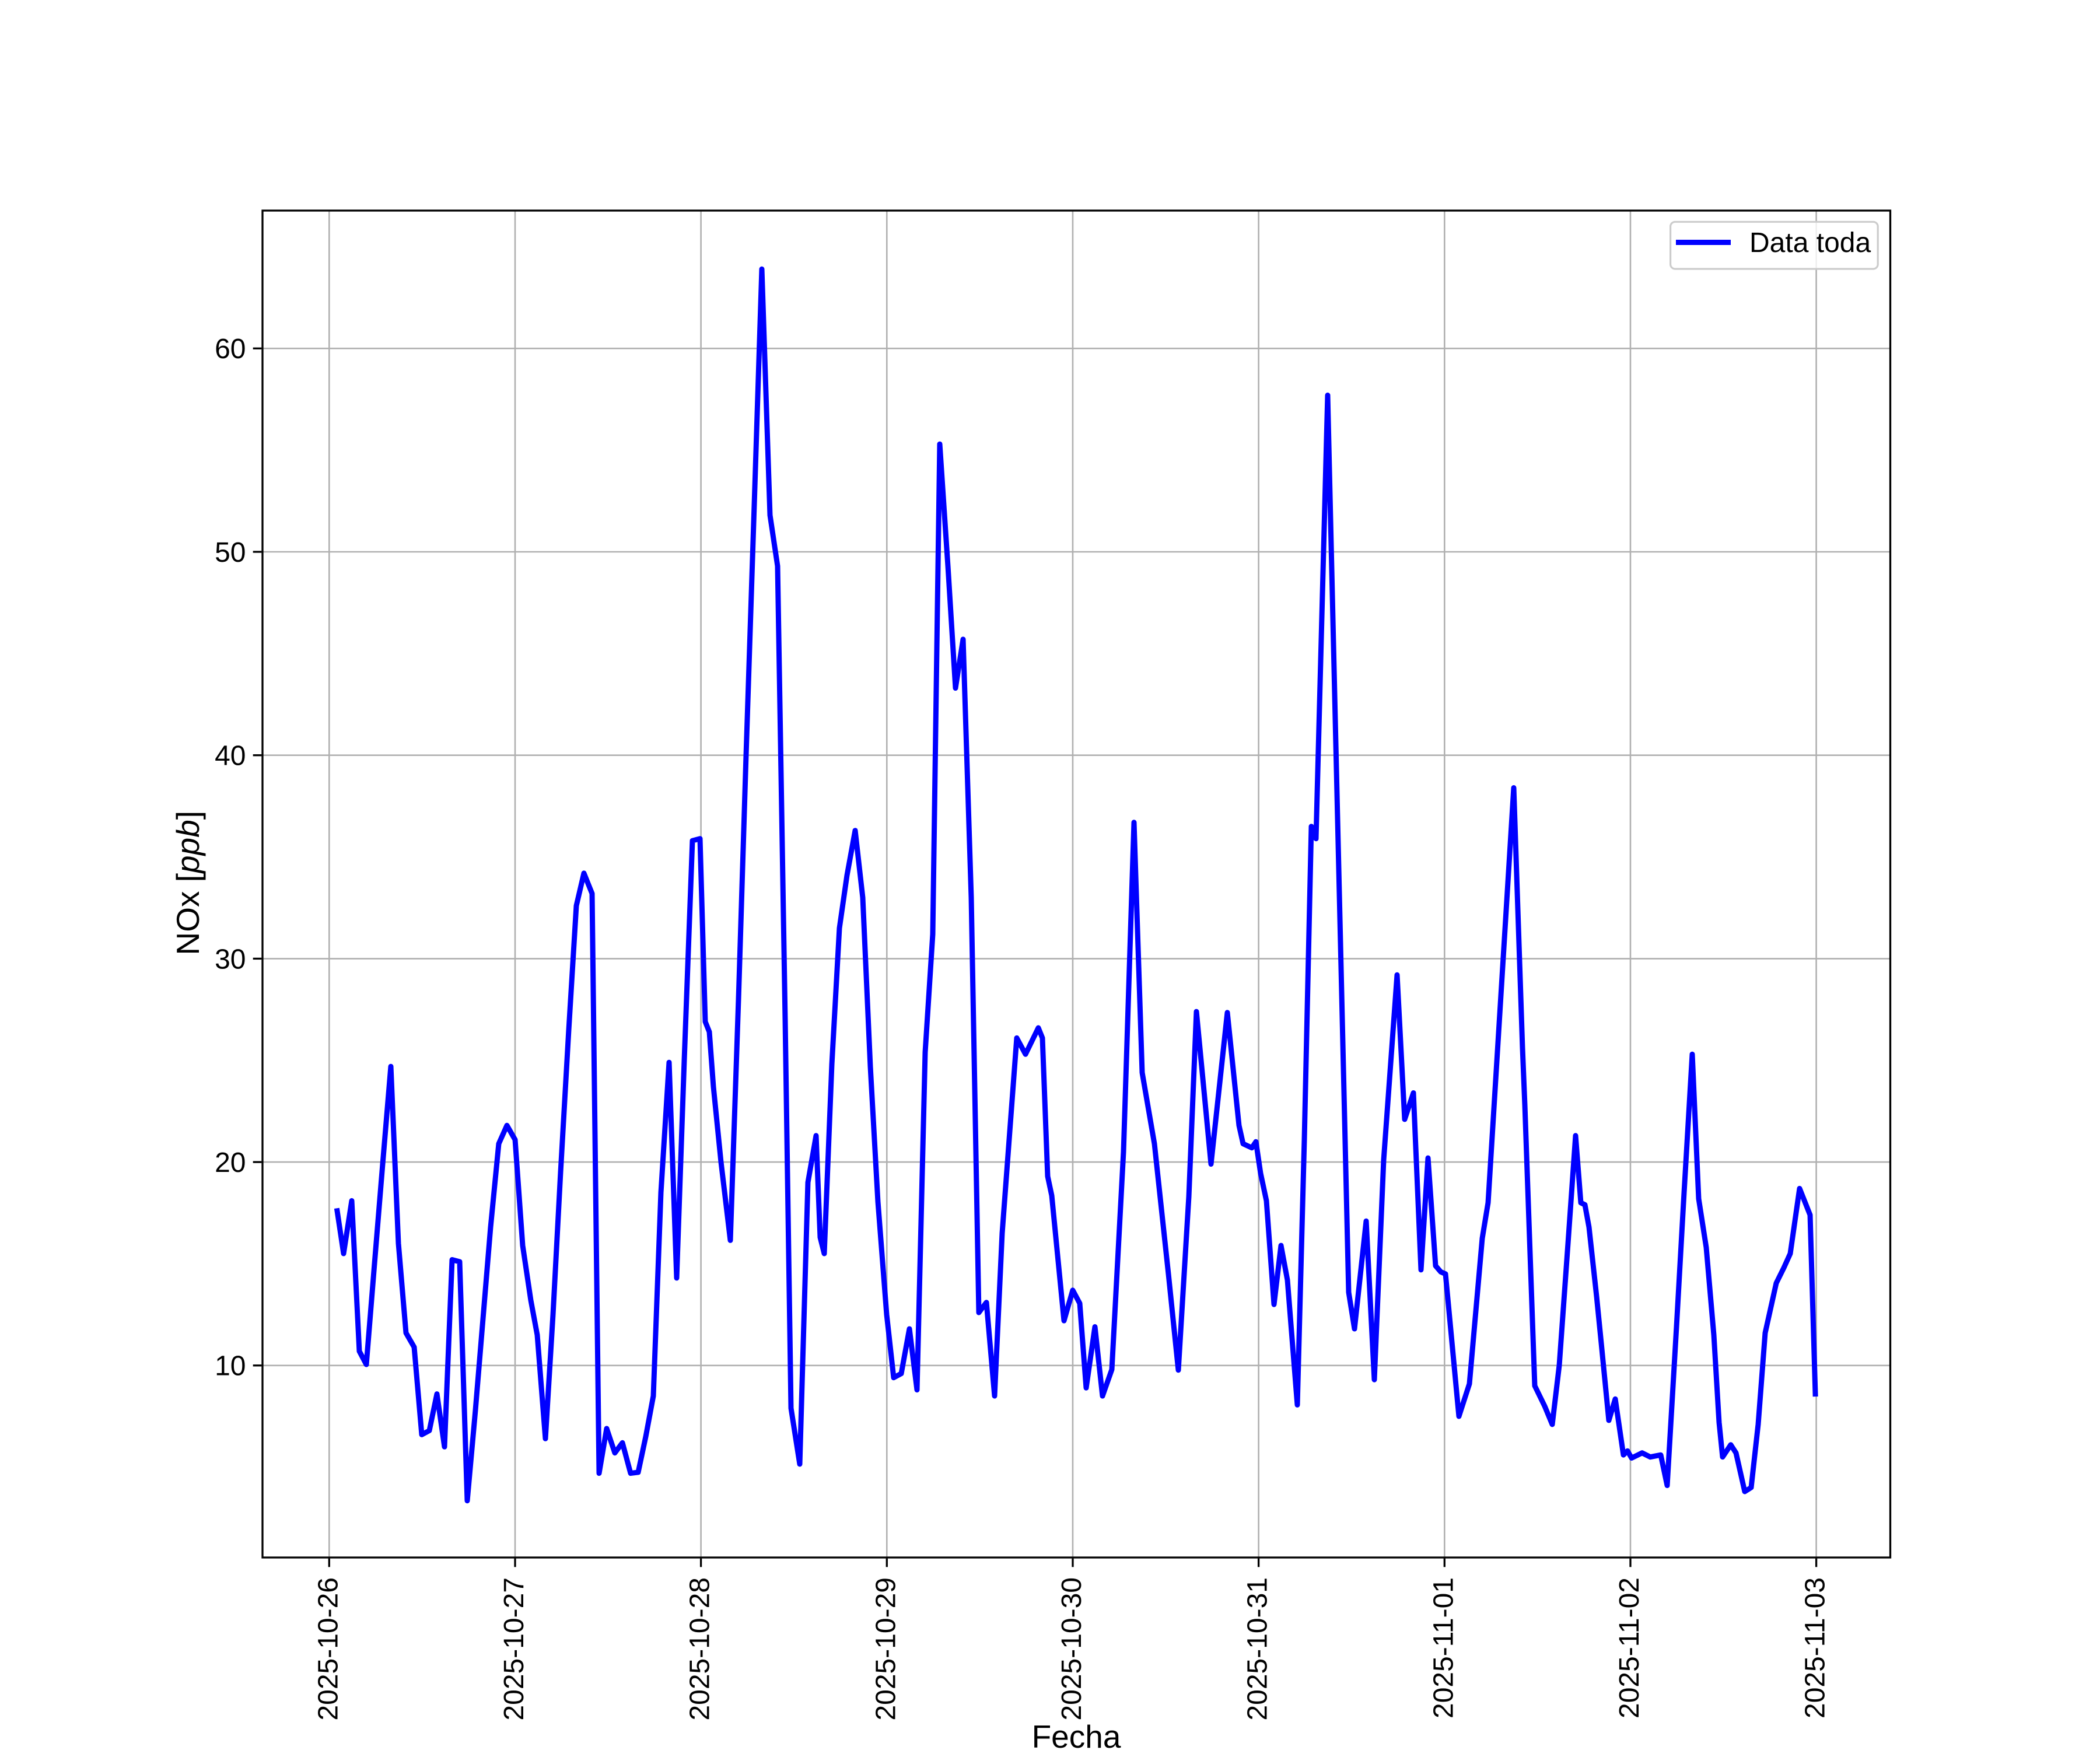 The height and width of the screenshot is (1750, 2100). What do you see at coordinates (1071, 1649) in the screenshot?
I see `svg-text: 2025-10-30` at bounding box center [1071, 1649].